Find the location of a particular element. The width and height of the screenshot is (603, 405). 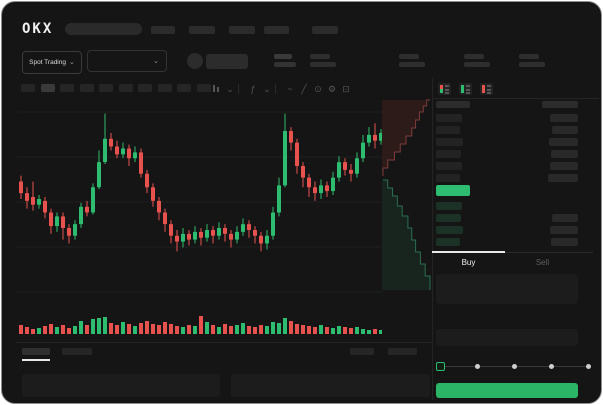

orderbook-top-divider is located at coordinates (516, 98).